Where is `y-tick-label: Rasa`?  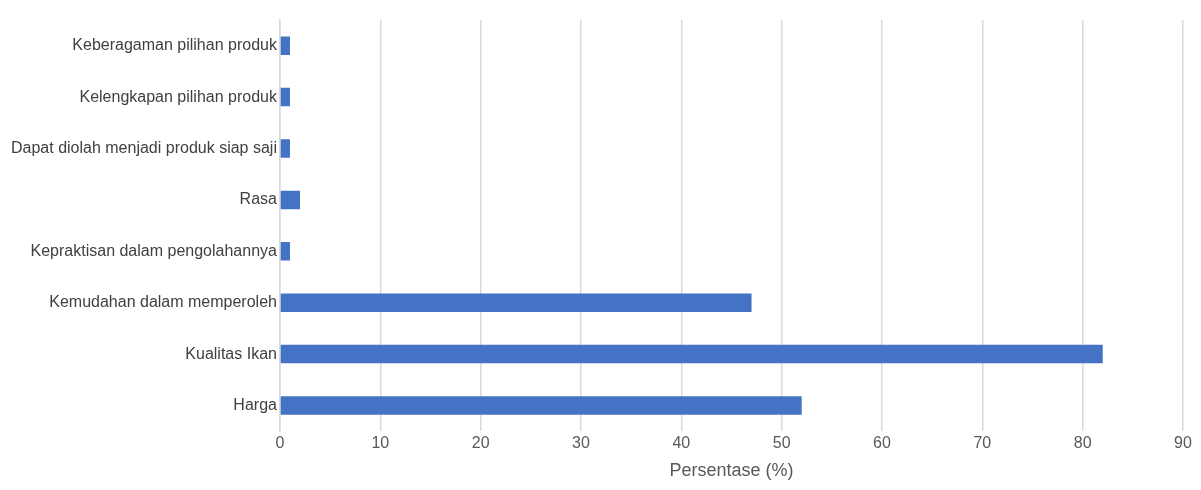 y-tick-label: Rasa is located at coordinates (258, 199).